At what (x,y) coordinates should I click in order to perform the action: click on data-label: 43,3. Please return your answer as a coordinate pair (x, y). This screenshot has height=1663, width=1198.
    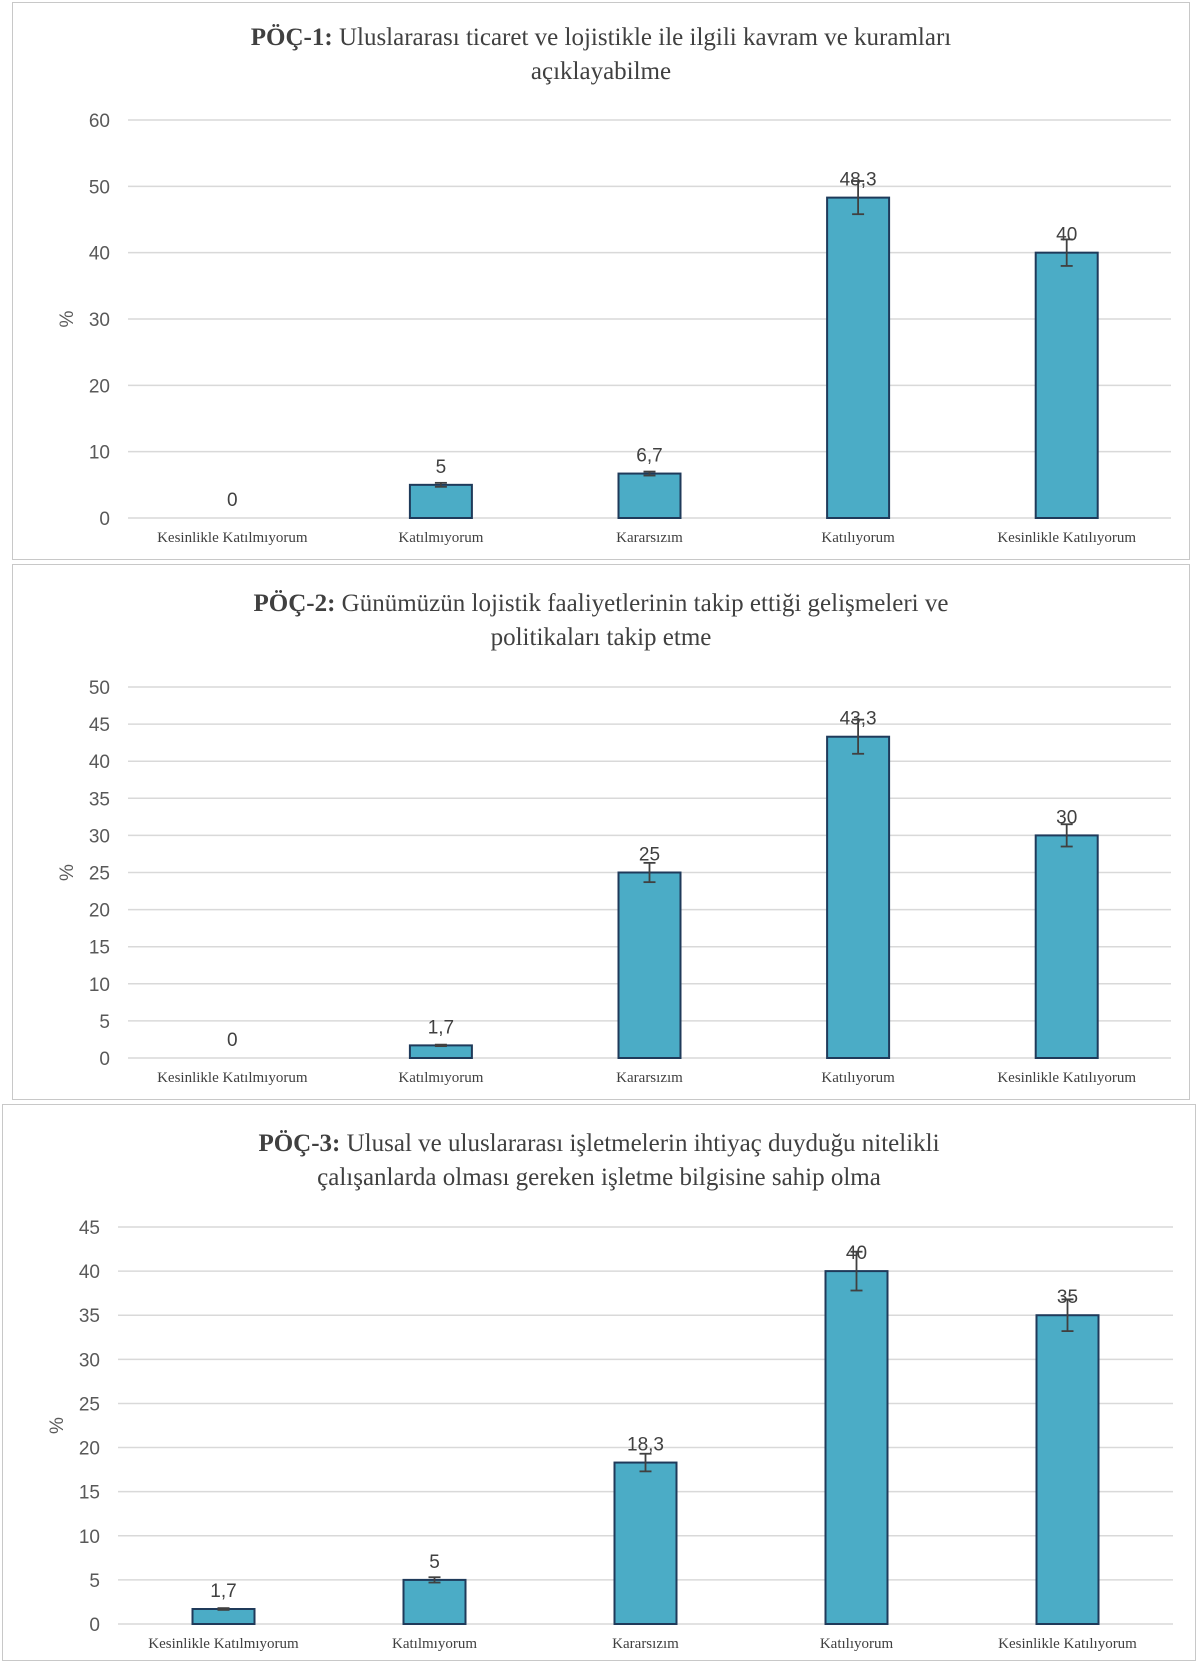
    Looking at the image, I should click on (858, 719).